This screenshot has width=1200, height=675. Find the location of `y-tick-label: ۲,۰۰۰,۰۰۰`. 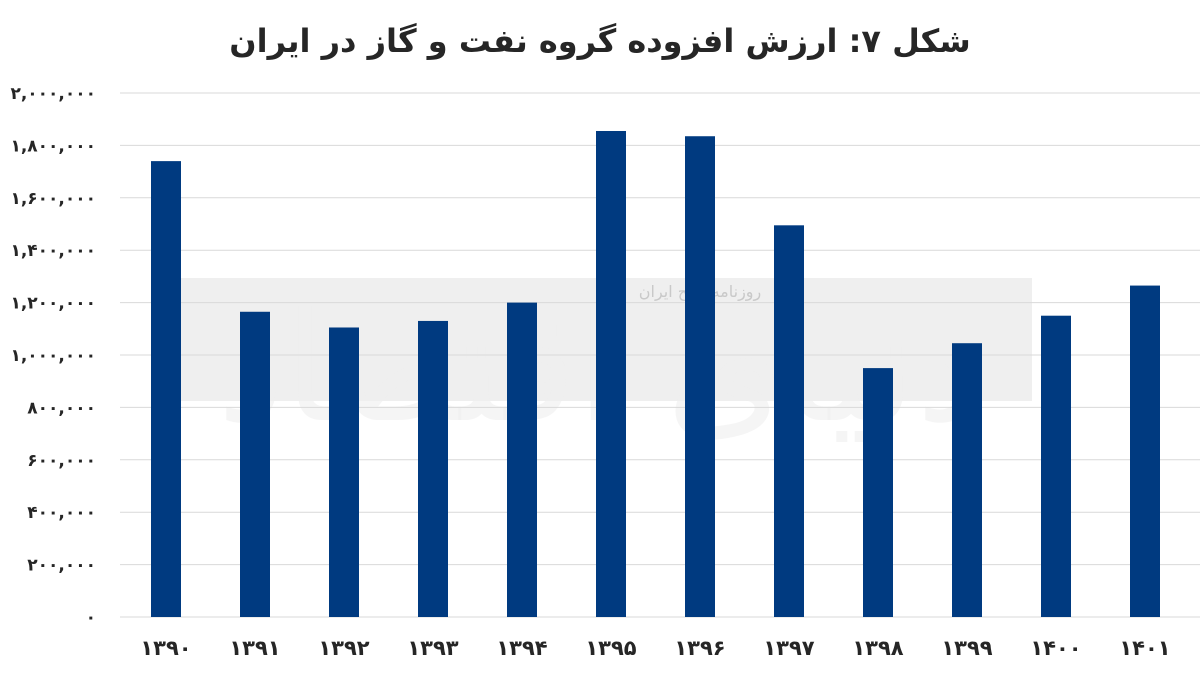

y-tick-label: ۲,۰۰۰,۰۰۰ is located at coordinates (53, 94).